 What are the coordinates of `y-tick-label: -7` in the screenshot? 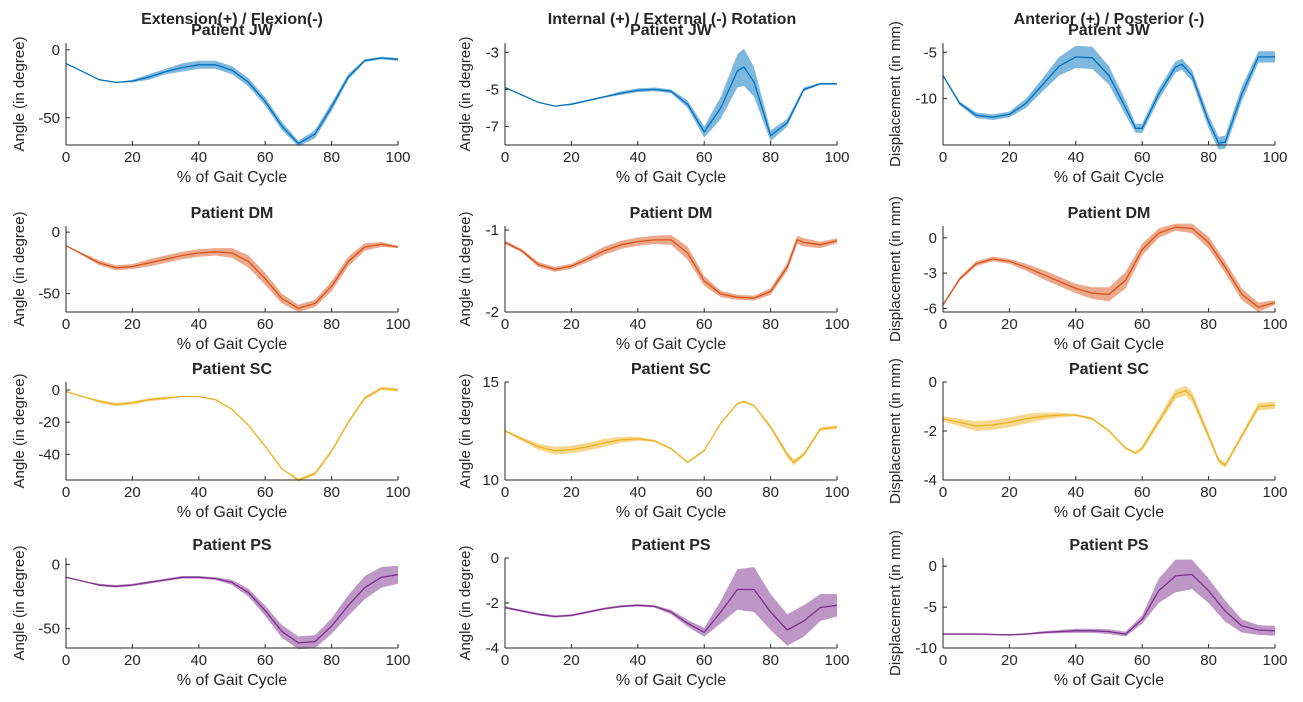 It's located at (492, 126).